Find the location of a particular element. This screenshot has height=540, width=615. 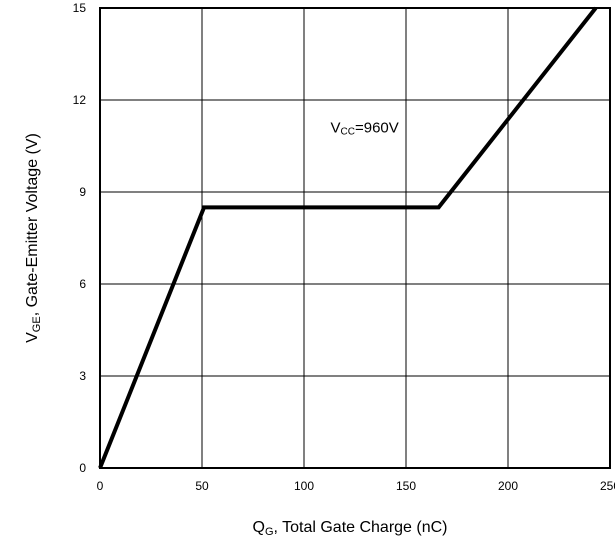

y-axis-text: , Gate-Emitter Voltage (V) is located at coordinates (32, 224).